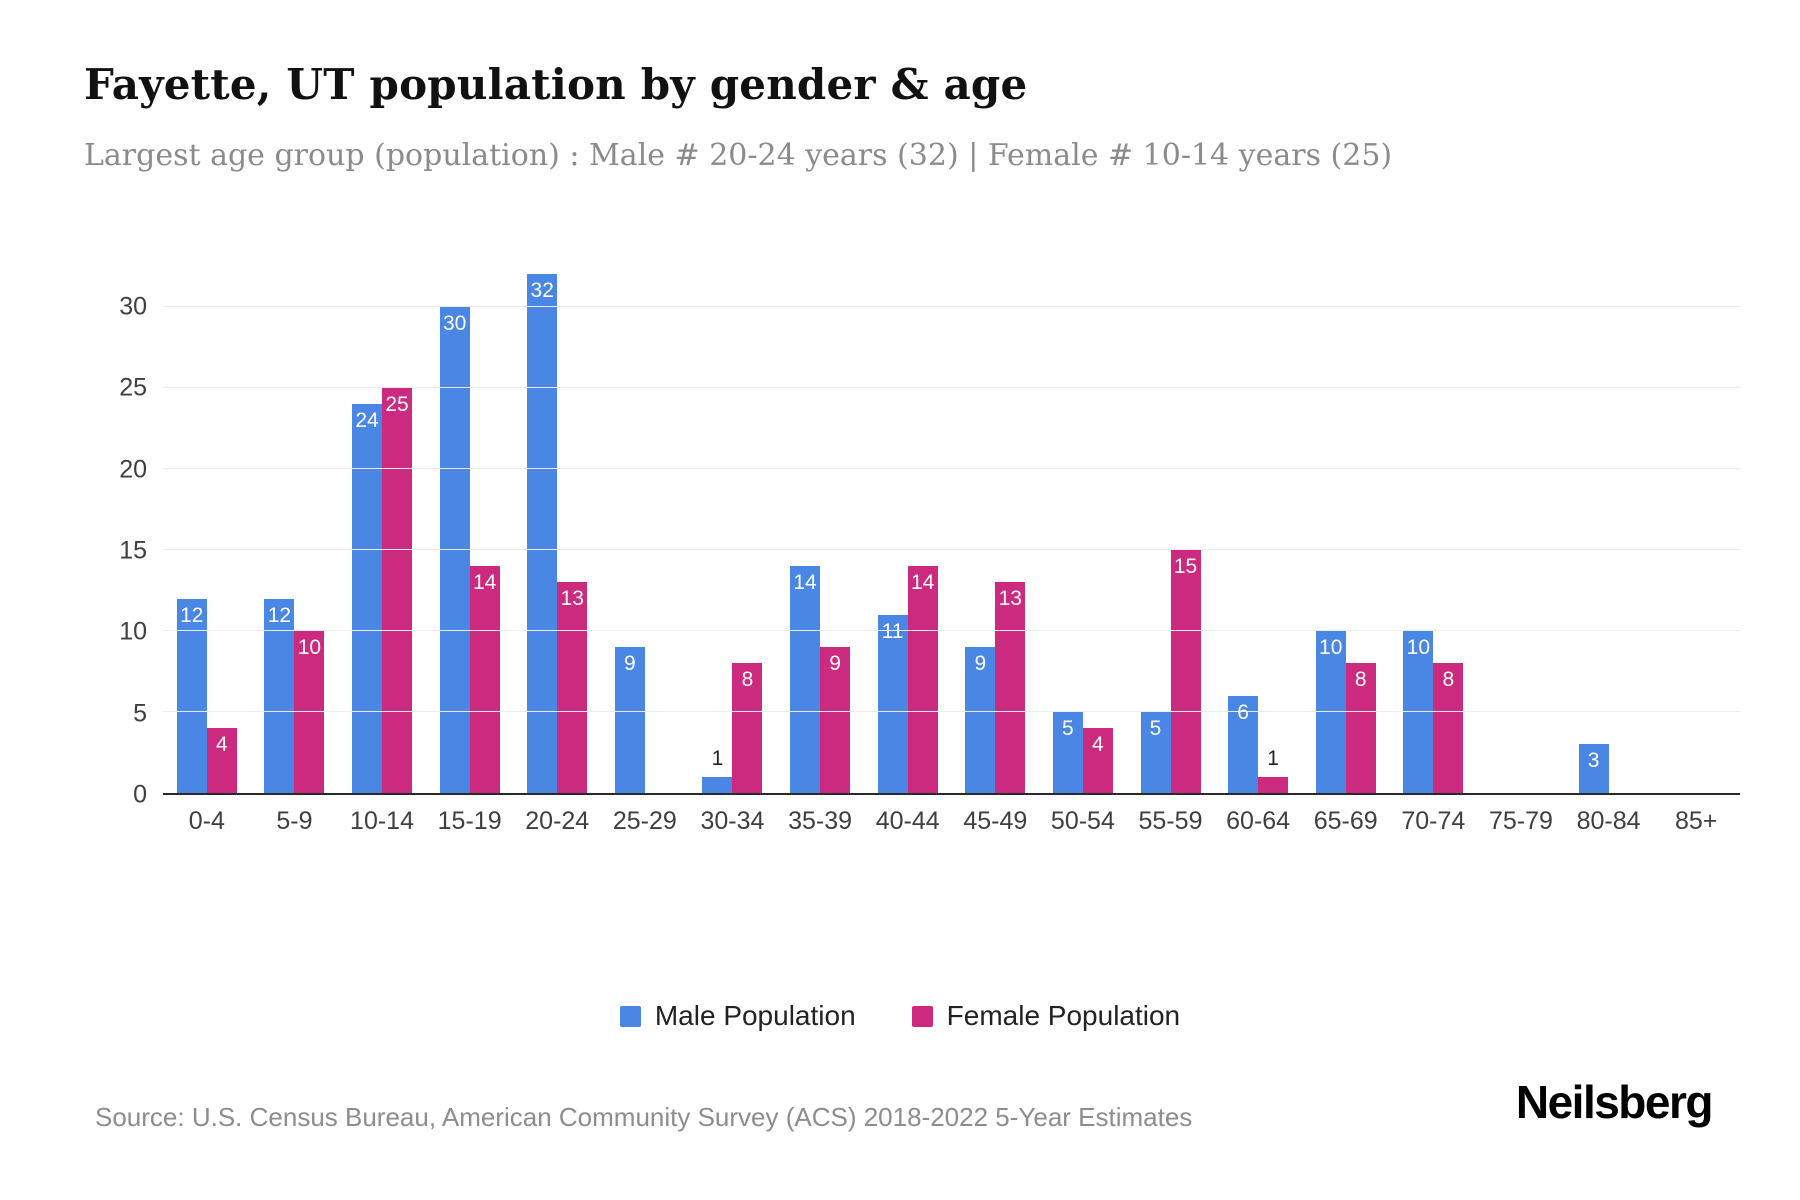 The image size is (1800, 1200). What do you see at coordinates (382, 821) in the screenshot?
I see `x-tick-label: 10-14` at bounding box center [382, 821].